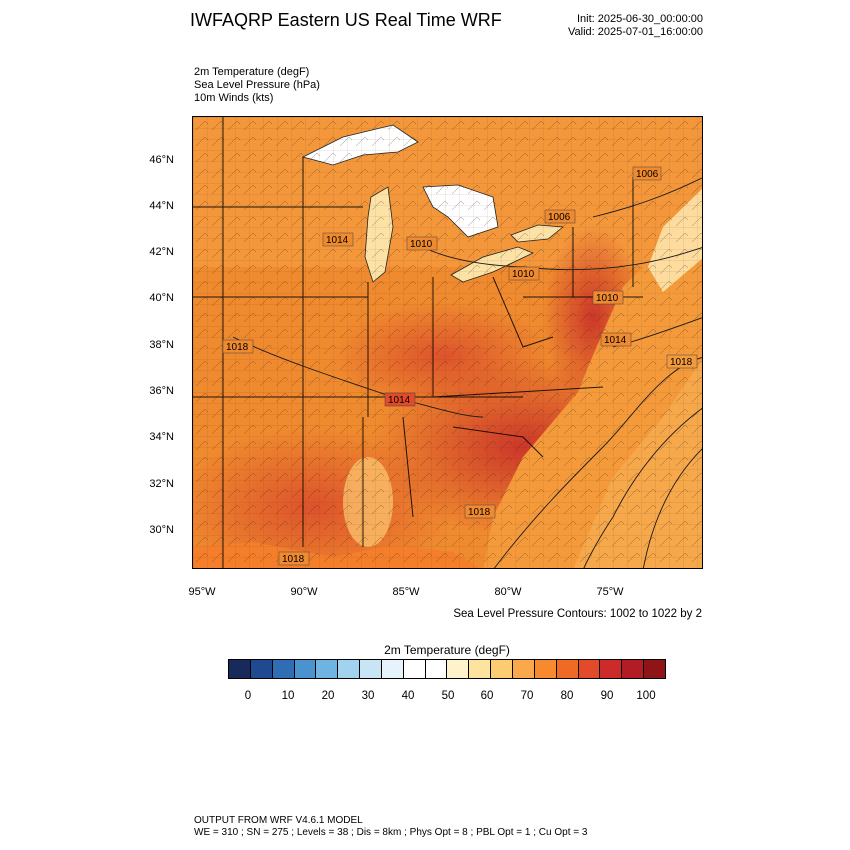 The width and height of the screenshot is (850, 850). What do you see at coordinates (161, 391) in the screenshot?
I see `lat-label: 36°N` at bounding box center [161, 391].